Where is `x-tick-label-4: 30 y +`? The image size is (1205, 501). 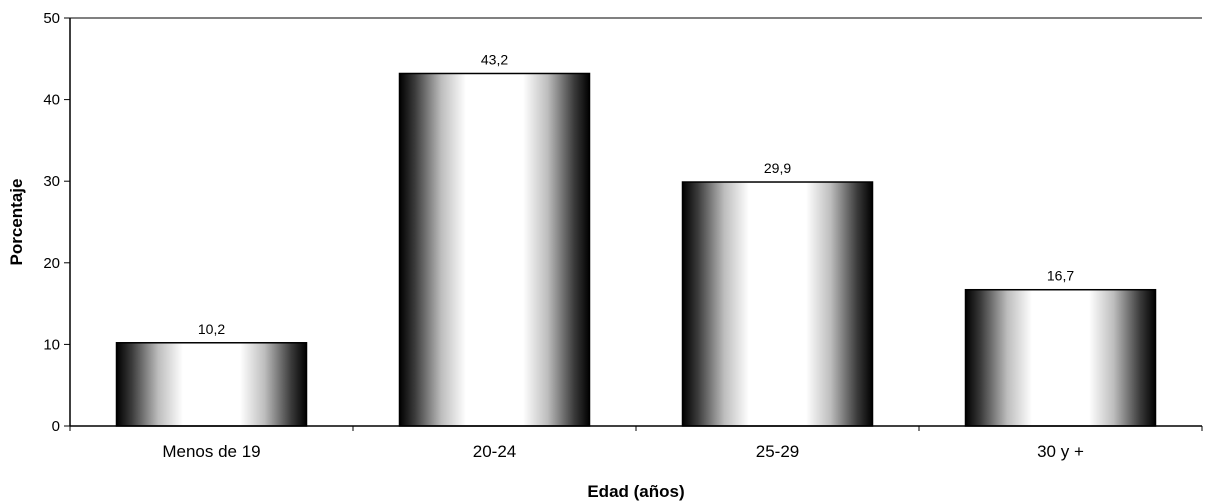
x-tick-label-4: 30 y + is located at coordinates (1060, 451).